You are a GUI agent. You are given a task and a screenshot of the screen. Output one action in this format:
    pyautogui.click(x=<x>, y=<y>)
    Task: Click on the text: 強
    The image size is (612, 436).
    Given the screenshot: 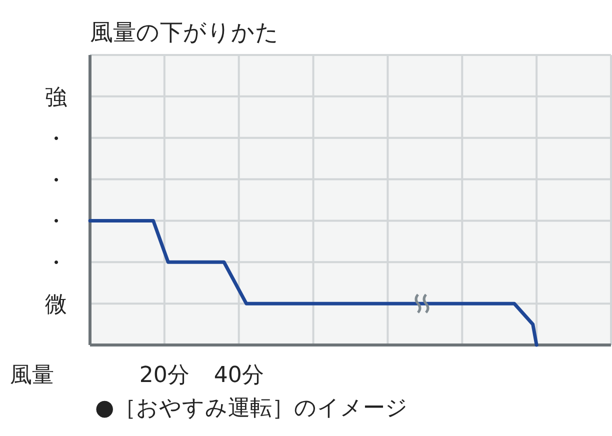 What is the action you would take?
    pyautogui.click(x=56, y=97)
    